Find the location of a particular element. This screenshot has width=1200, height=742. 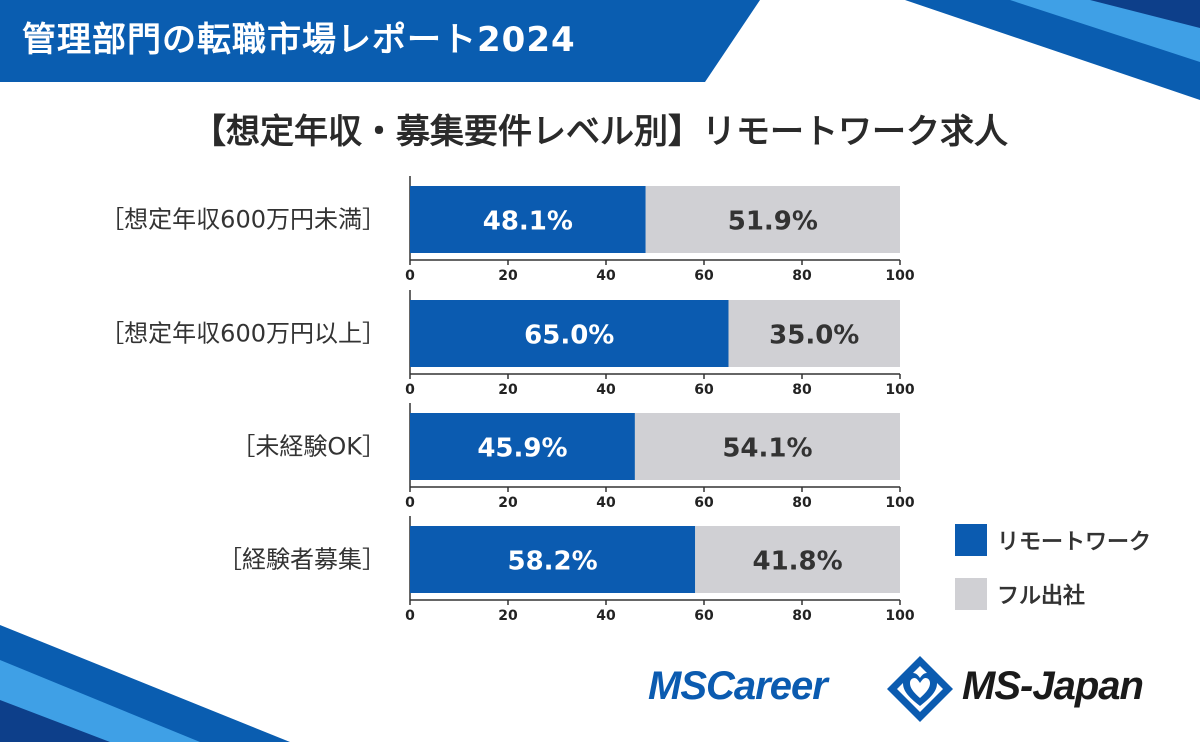

legend-item-remote: リモートワーク is located at coordinates (1053, 540).